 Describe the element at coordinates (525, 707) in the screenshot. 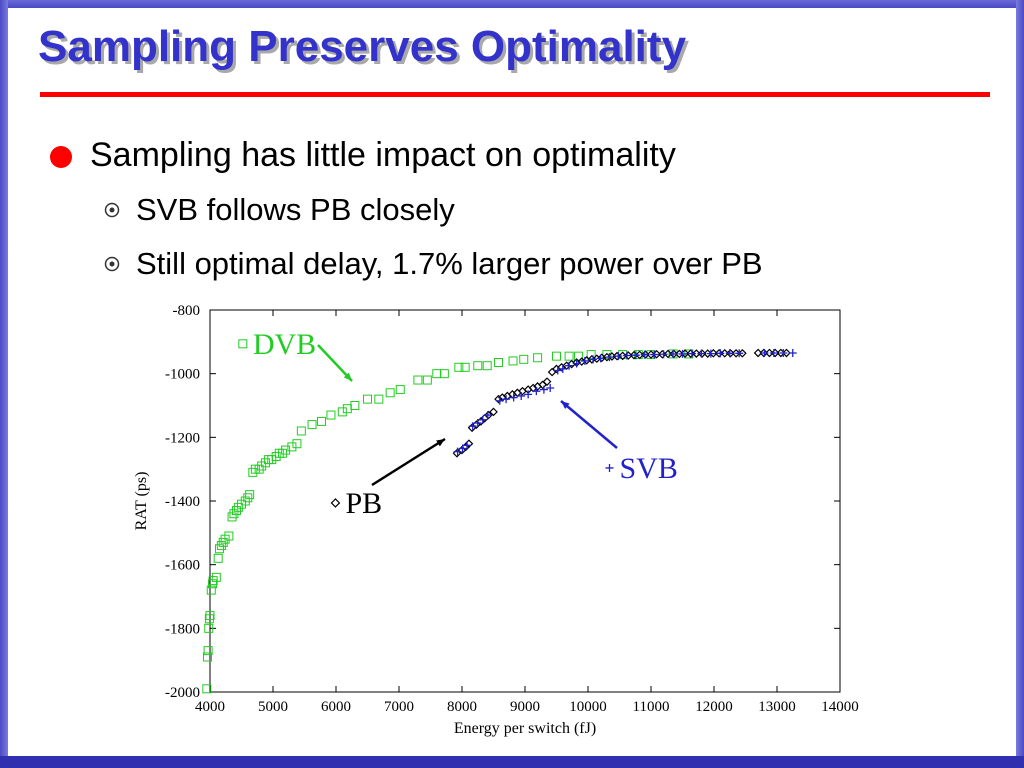

I see `x-tick-label: 9000` at that location.